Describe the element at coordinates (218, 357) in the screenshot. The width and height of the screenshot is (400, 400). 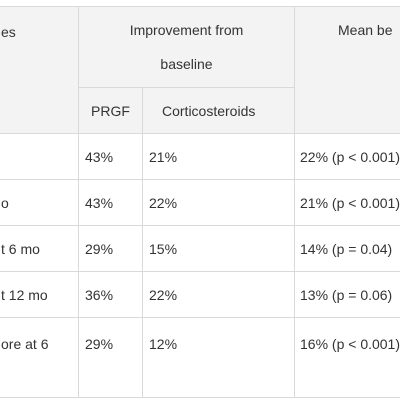
I see `corticosteroids-cell: 12%` at that location.